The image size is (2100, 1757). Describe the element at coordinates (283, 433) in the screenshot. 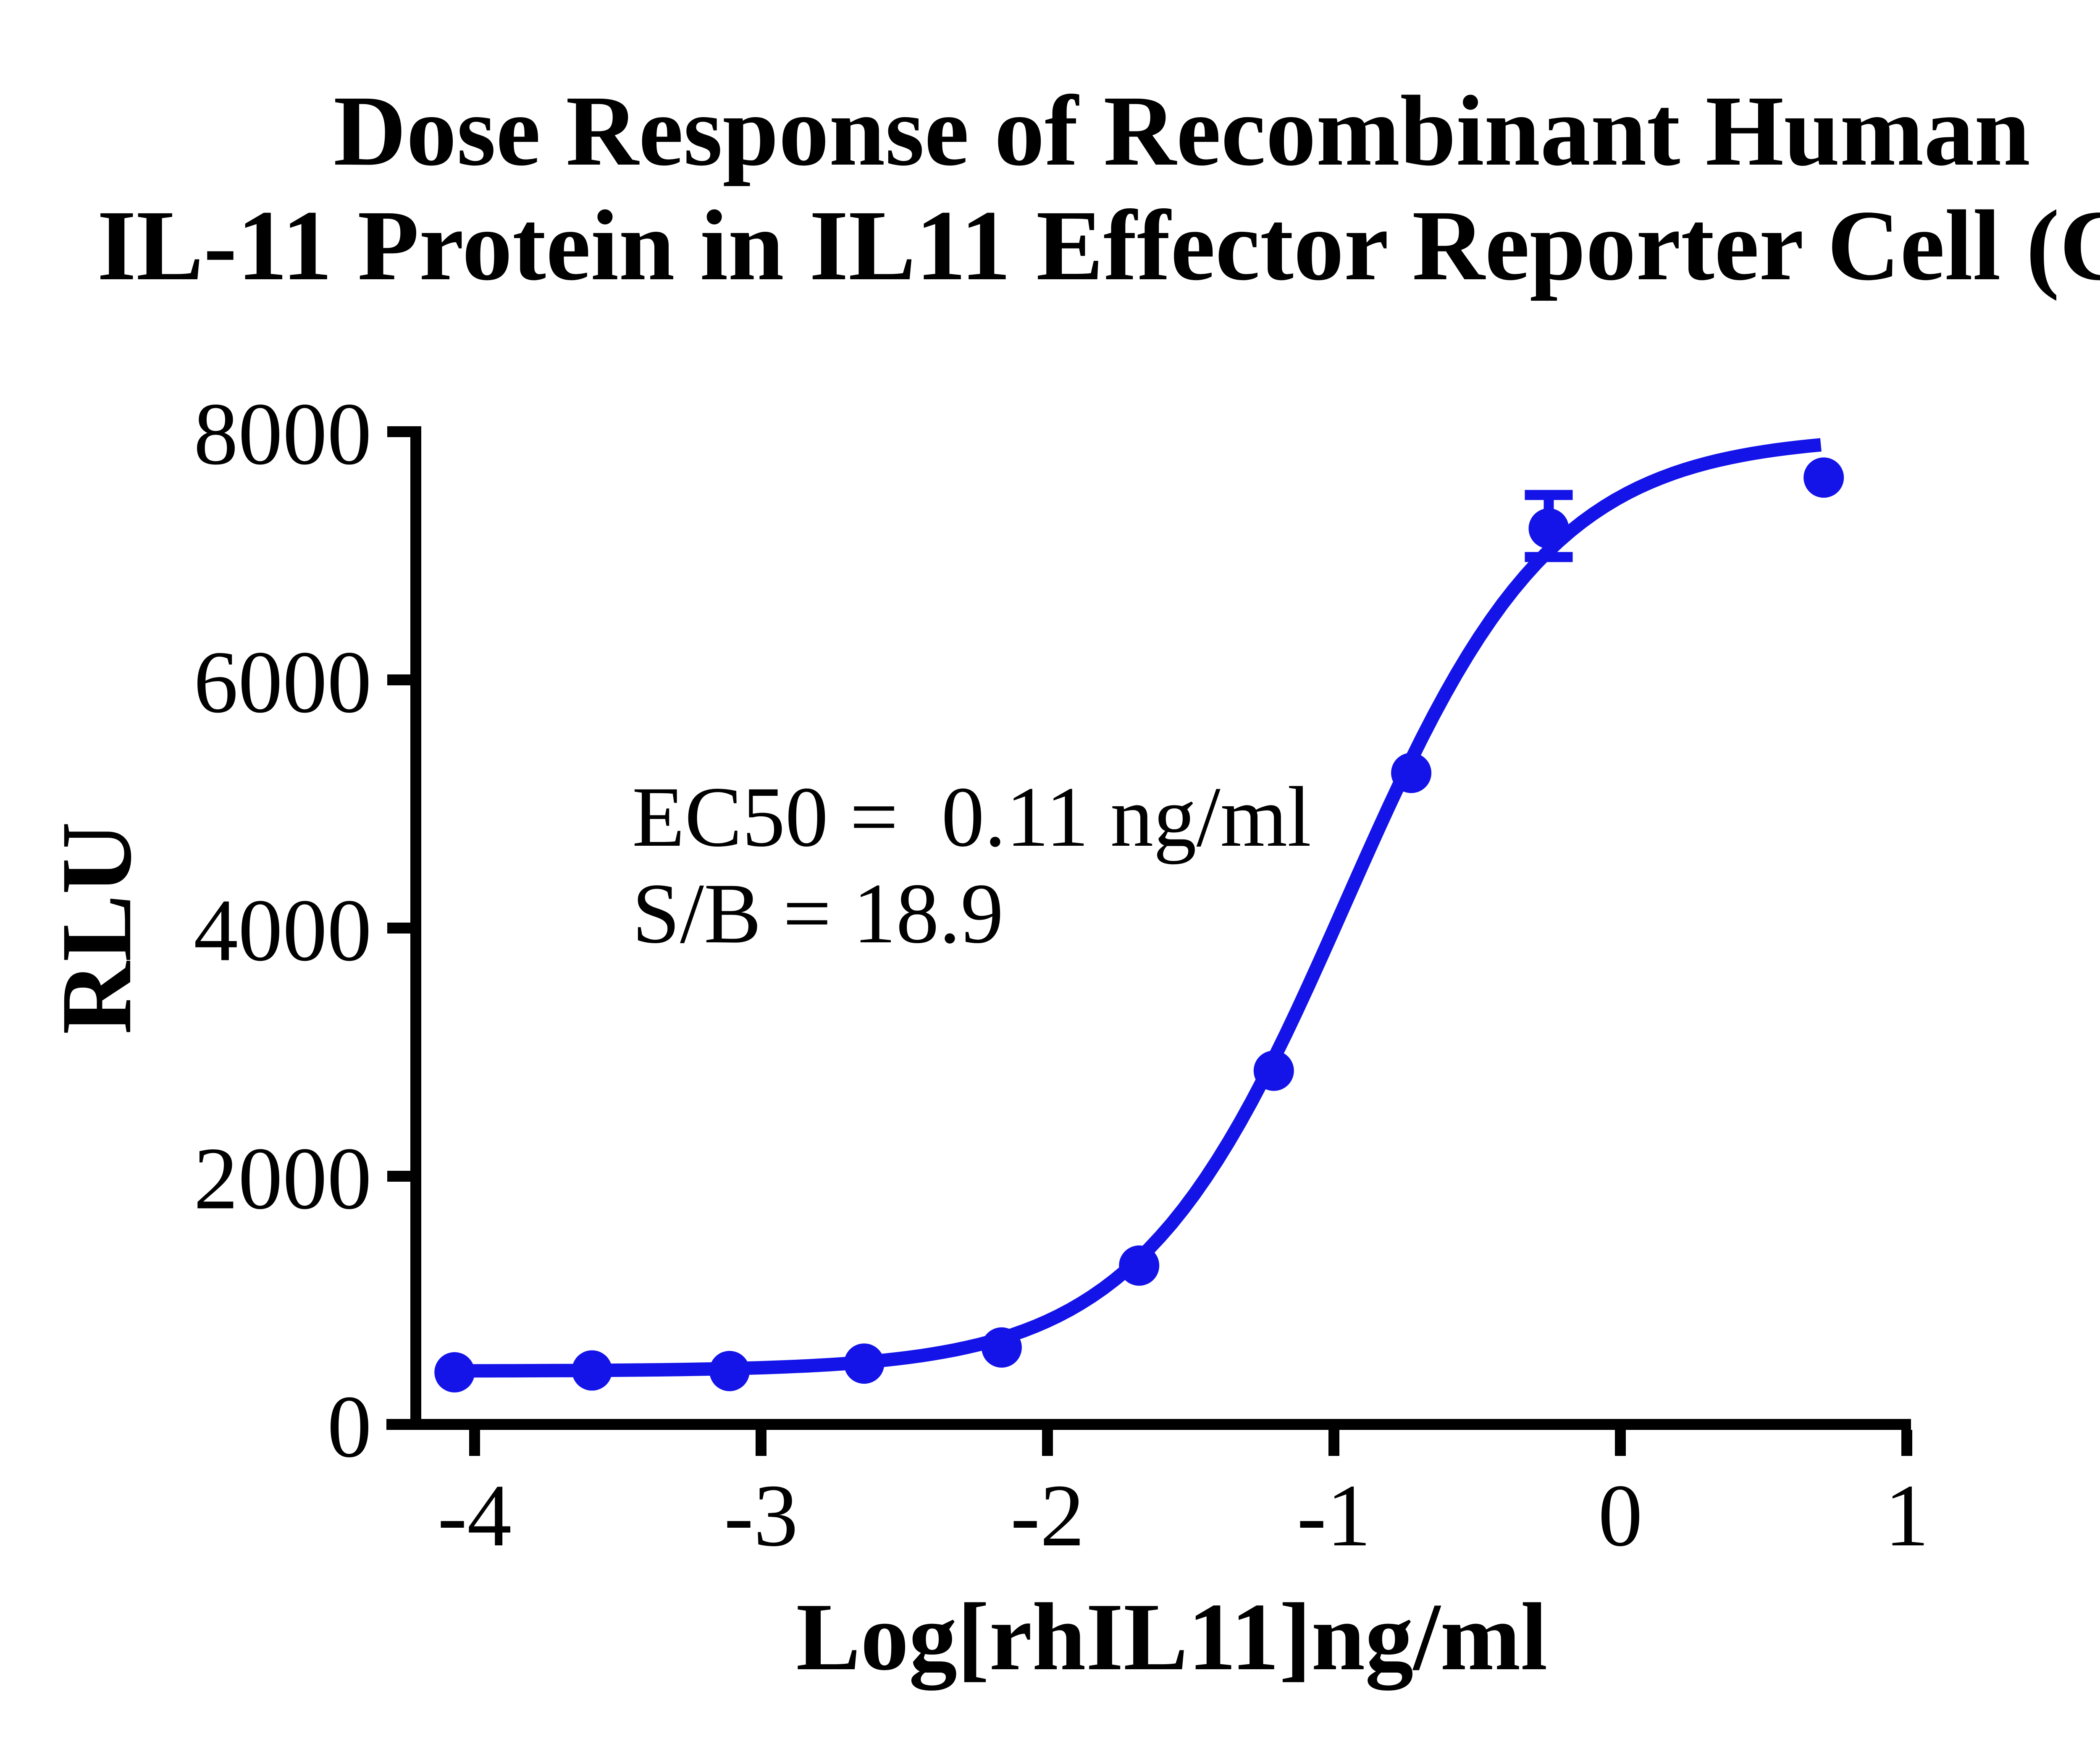

I see `y-tick-label-8000: 8000` at that location.